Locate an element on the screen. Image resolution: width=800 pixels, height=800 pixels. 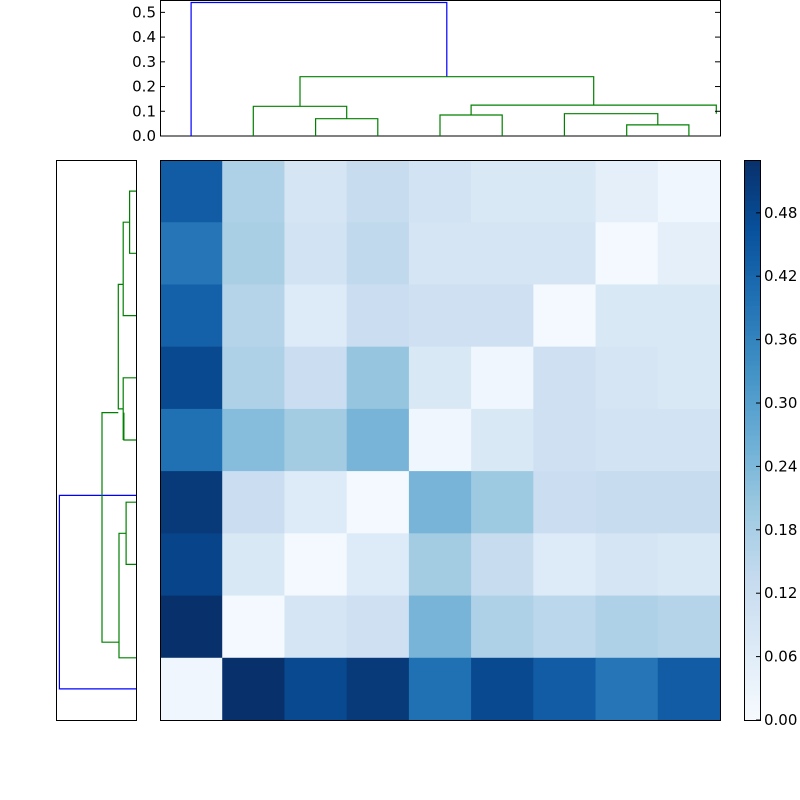
colorbar-tick-label: 0.18 is located at coordinates (780, 530).